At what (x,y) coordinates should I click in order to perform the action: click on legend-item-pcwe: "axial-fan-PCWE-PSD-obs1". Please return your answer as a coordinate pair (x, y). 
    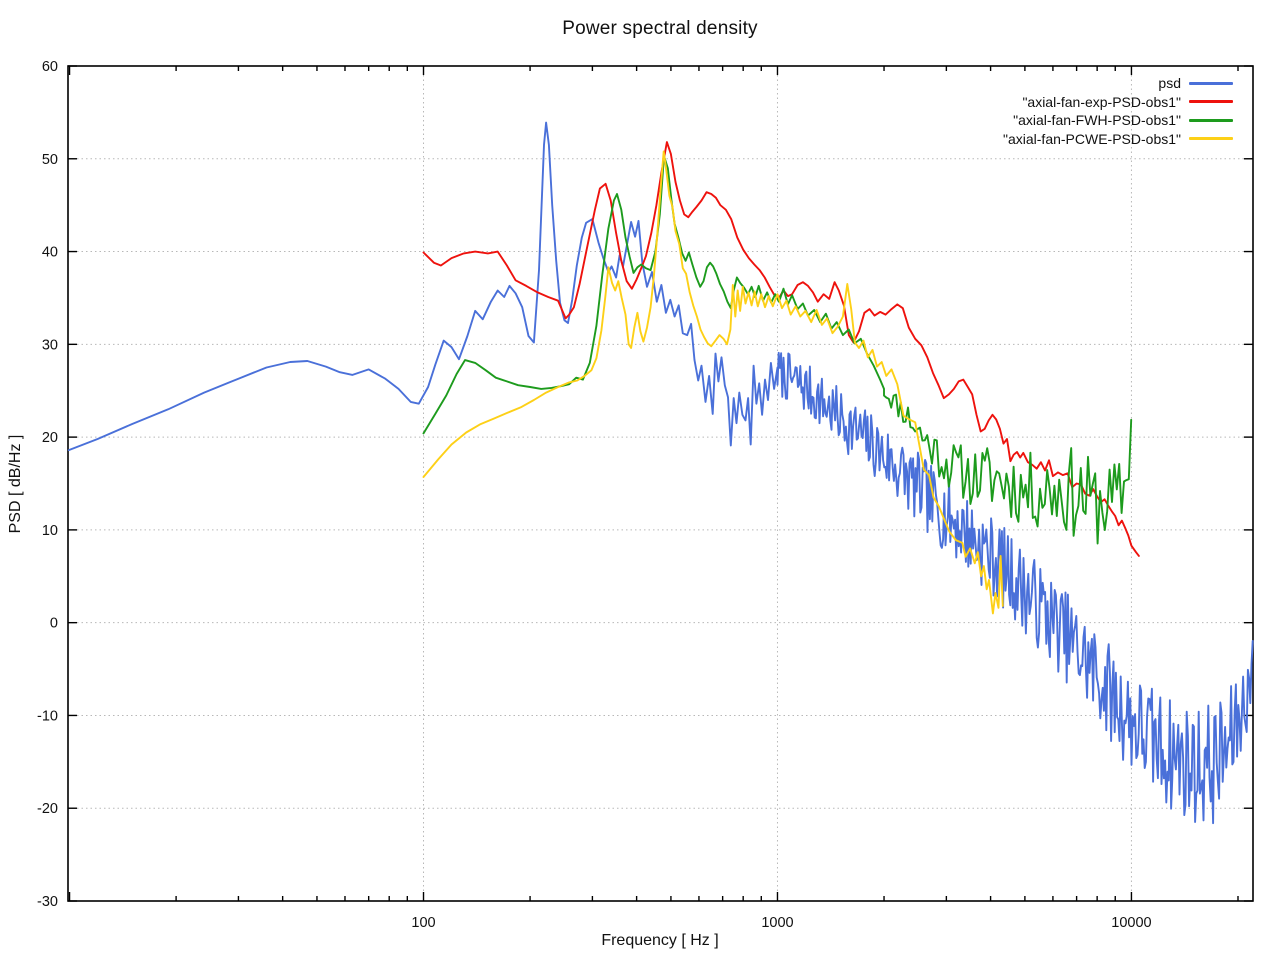
    Looking at the image, I should click on (1118, 139).